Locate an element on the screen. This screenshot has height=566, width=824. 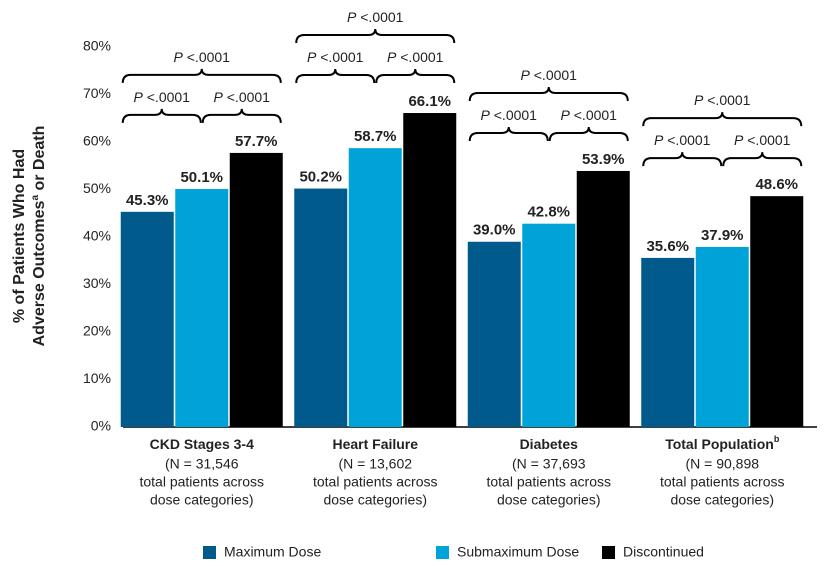
x-tick-sublabel: (N = 13,602 is located at coordinates (375, 464).